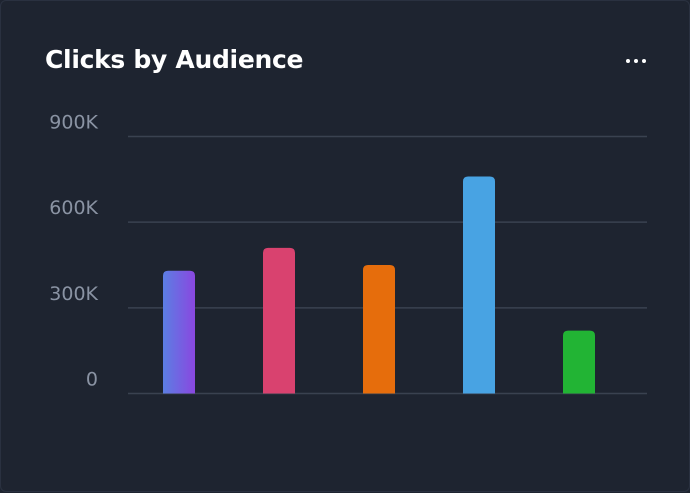 Image resolution: width=690 pixels, height=493 pixels. What do you see at coordinates (73, 294) in the screenshot?
I see `y-tick-label: 300K` at bounding box center [73, 294].